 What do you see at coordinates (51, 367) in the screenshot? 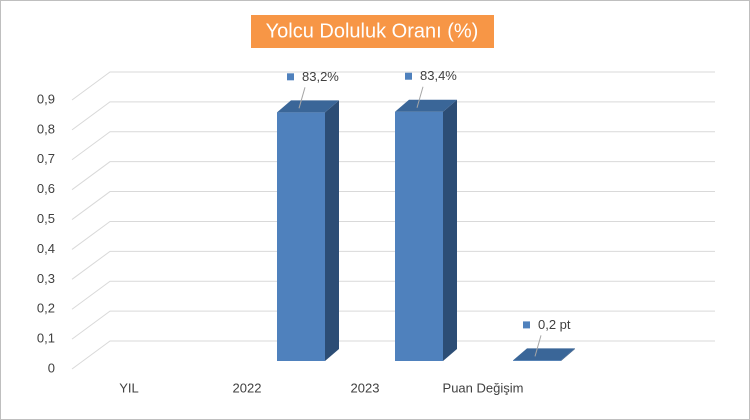
I see `y-tick-label: 0` at bounding box center [51, 367].